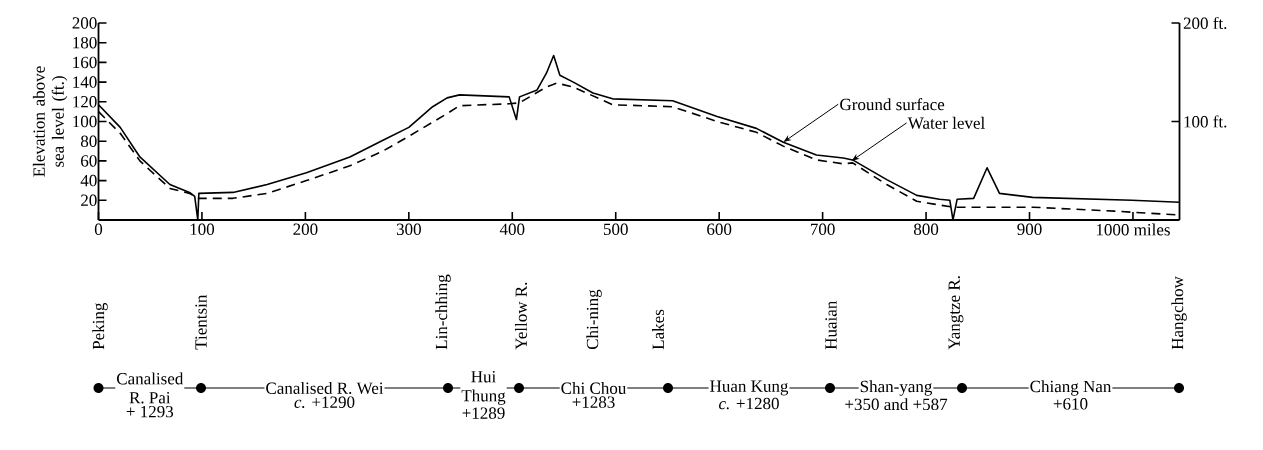 The image size is (1263, 450). What do you see at coordinates (719, 229) in the screenshot?
I see `x-tick-label: 600` at bounding box center [719, 229].